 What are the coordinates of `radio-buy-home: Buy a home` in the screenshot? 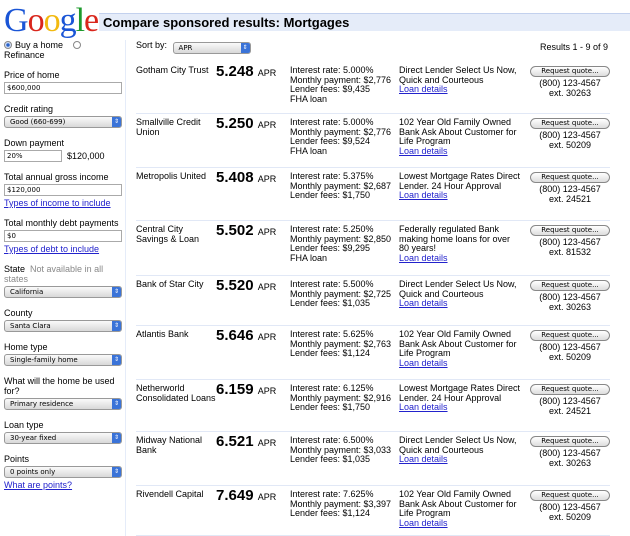 It's located at (33, 45).